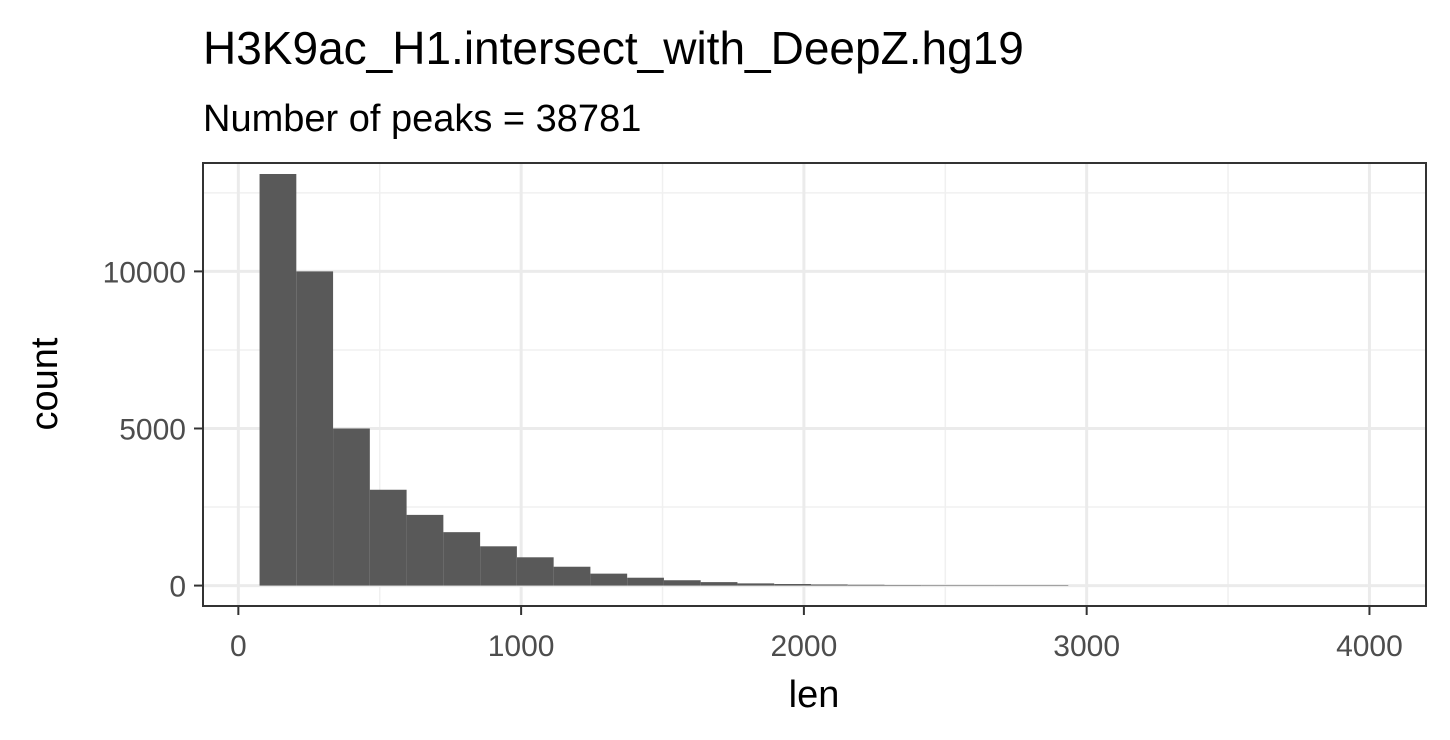  What do you see at coordinates (613, 48) in the screenshot?
I see `chart-title: H3K9ac_H1.intersect_with_DeepZ.hg19` at bounding box center [613, 48].